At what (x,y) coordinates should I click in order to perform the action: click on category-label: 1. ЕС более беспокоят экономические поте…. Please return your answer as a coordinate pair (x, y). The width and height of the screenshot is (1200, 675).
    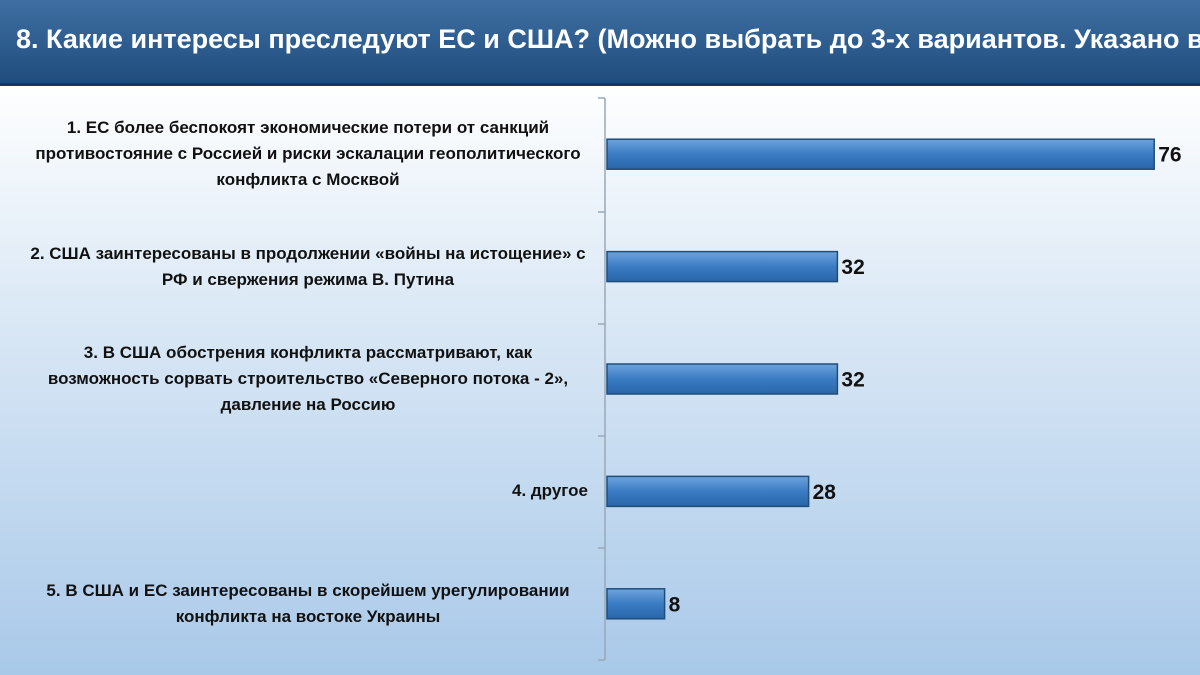
    Looking at the image, I should click on (308, 154).